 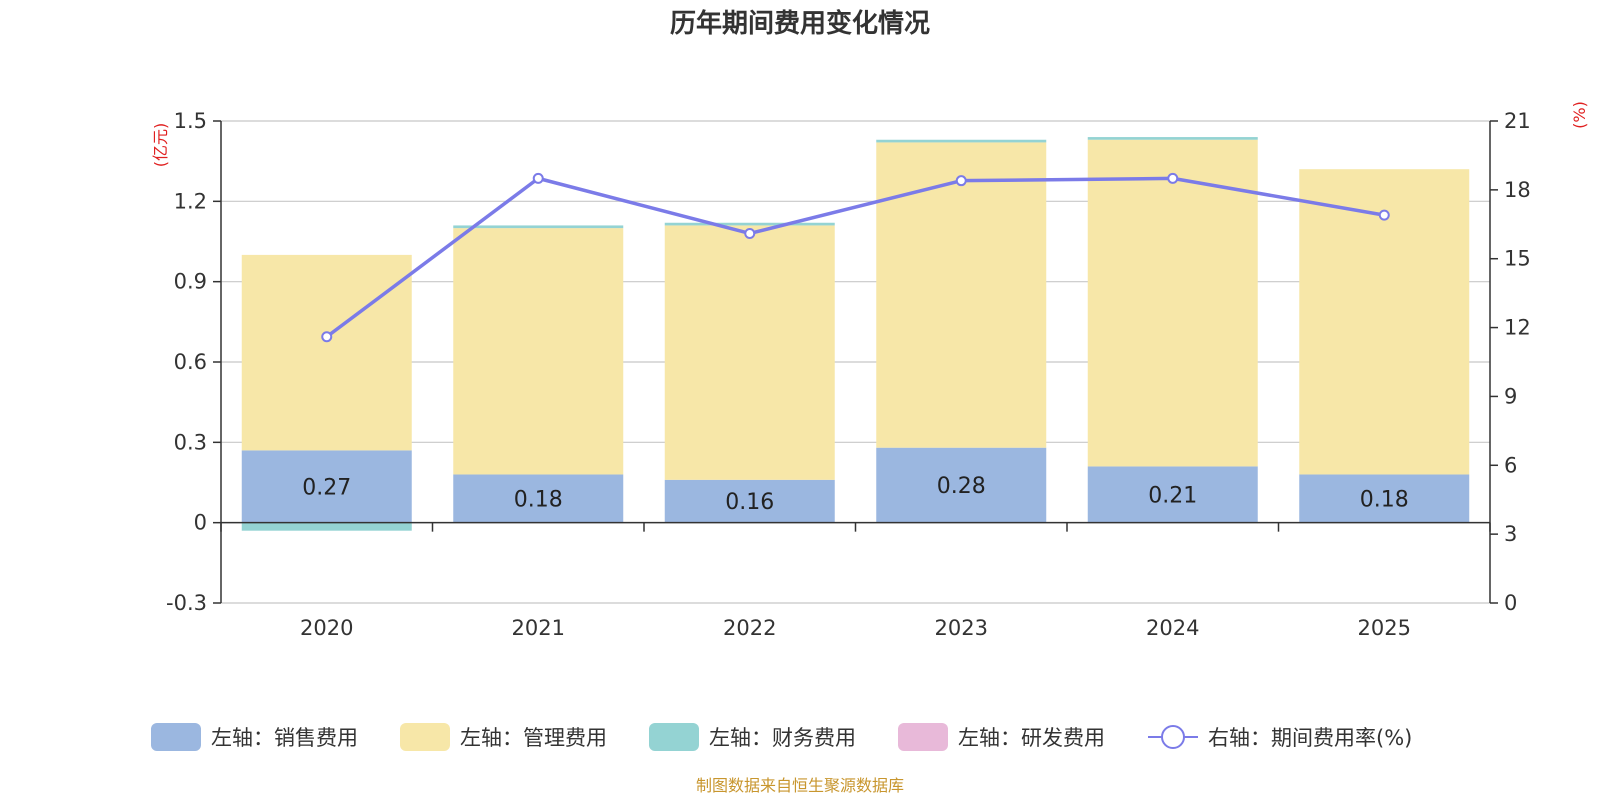 What do you see at coordinates (284, 738) in the screenshot?
I see `legend-label: 左轴：销售费用` at bounding box center [284, 738].